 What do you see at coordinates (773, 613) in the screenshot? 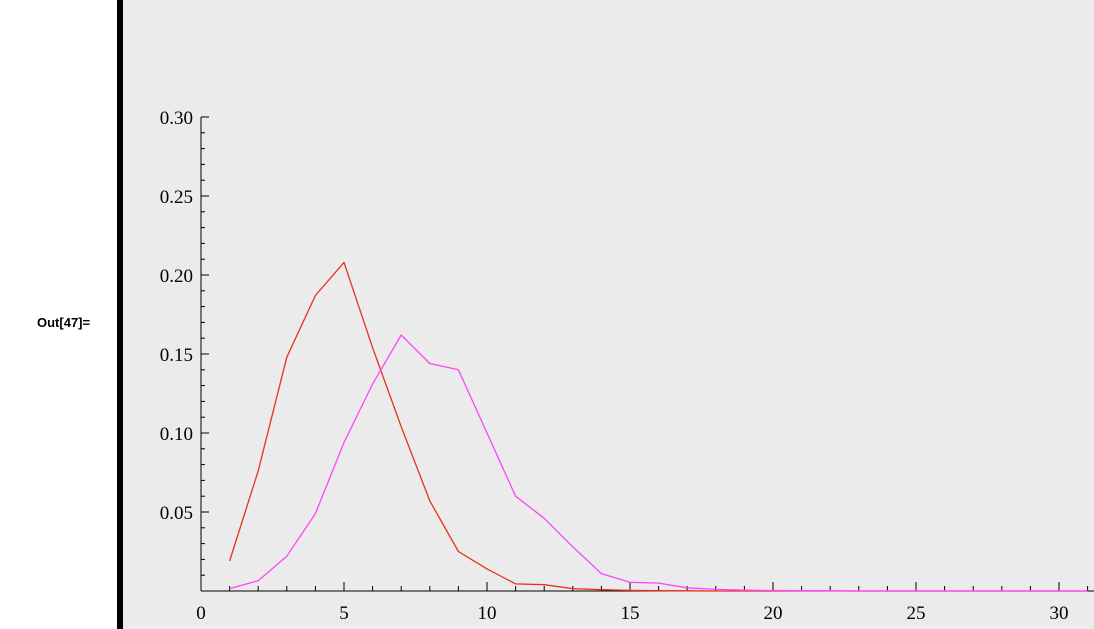
I see `x-tick-label: 20` at bounding box center [773, 613].